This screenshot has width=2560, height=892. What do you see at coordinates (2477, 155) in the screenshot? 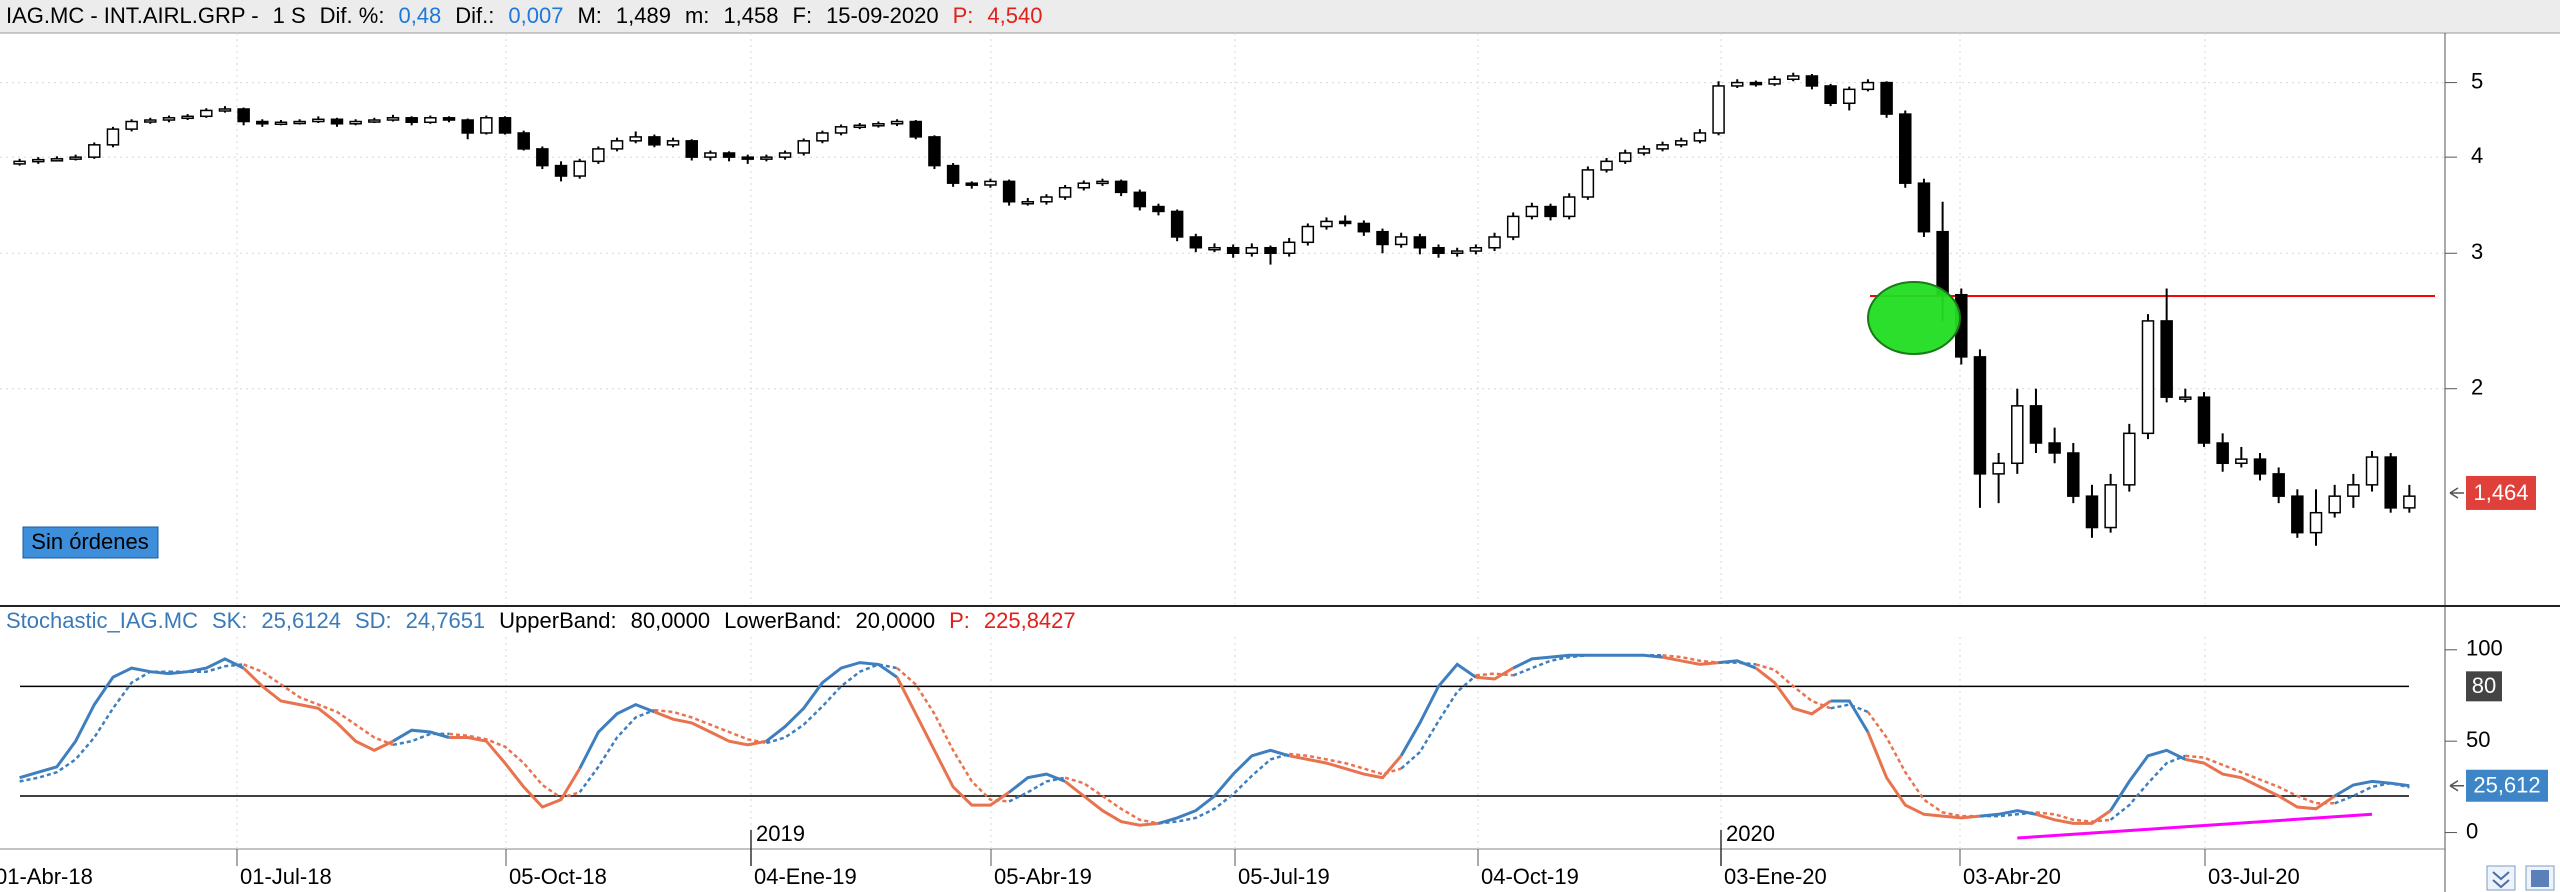
I see `y-tick-label: 4` at bounding box center [2477, 155].